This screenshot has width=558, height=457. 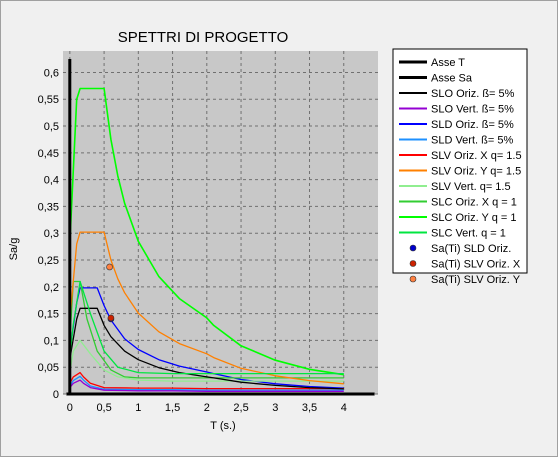 What do you see at coordinates (275, 408) in the screenshot?
I see `x-tick-label: 3` at bounding box center [275, 408].